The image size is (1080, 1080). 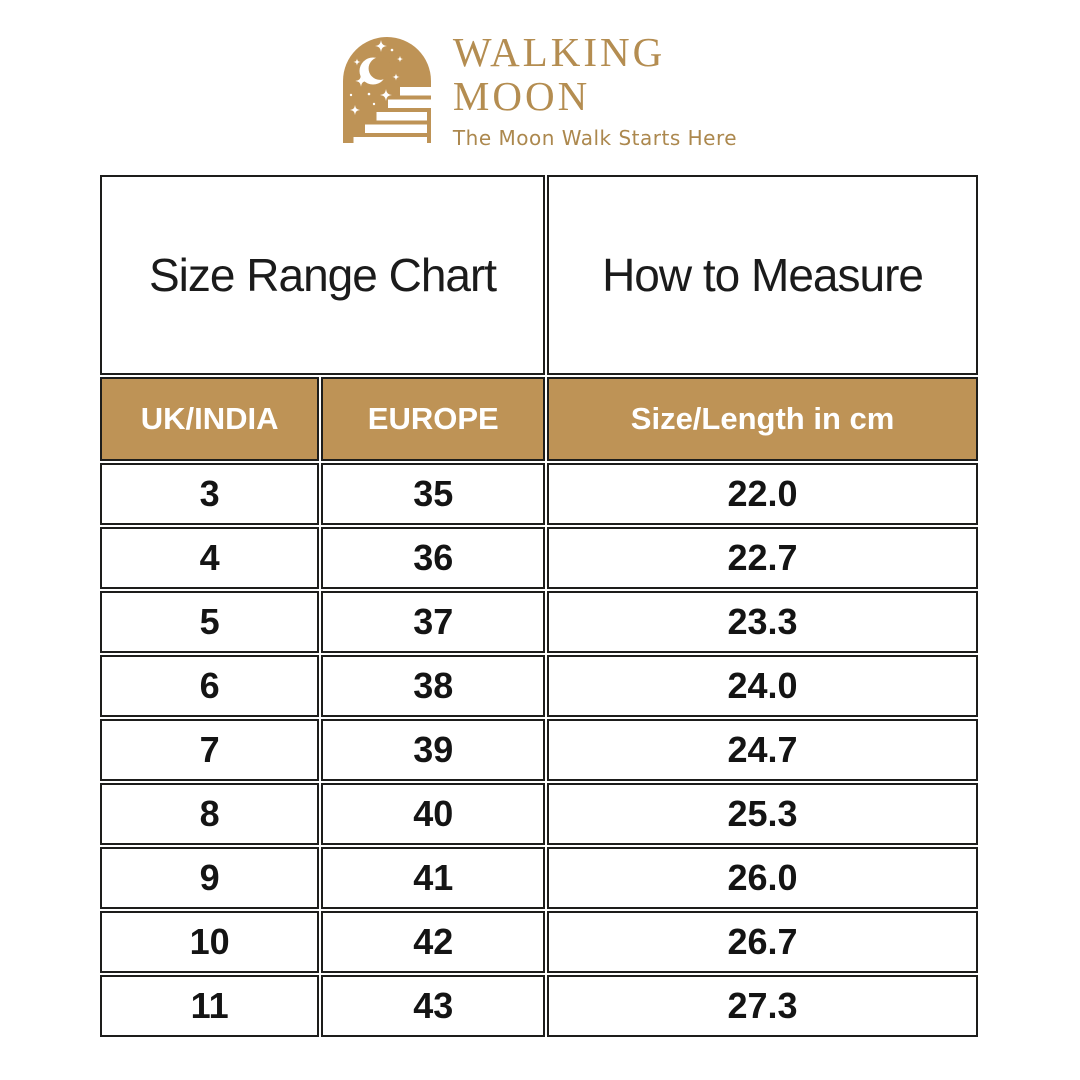 I want to click on size-row: 9 41 26.0, so click(x=539, y=878).